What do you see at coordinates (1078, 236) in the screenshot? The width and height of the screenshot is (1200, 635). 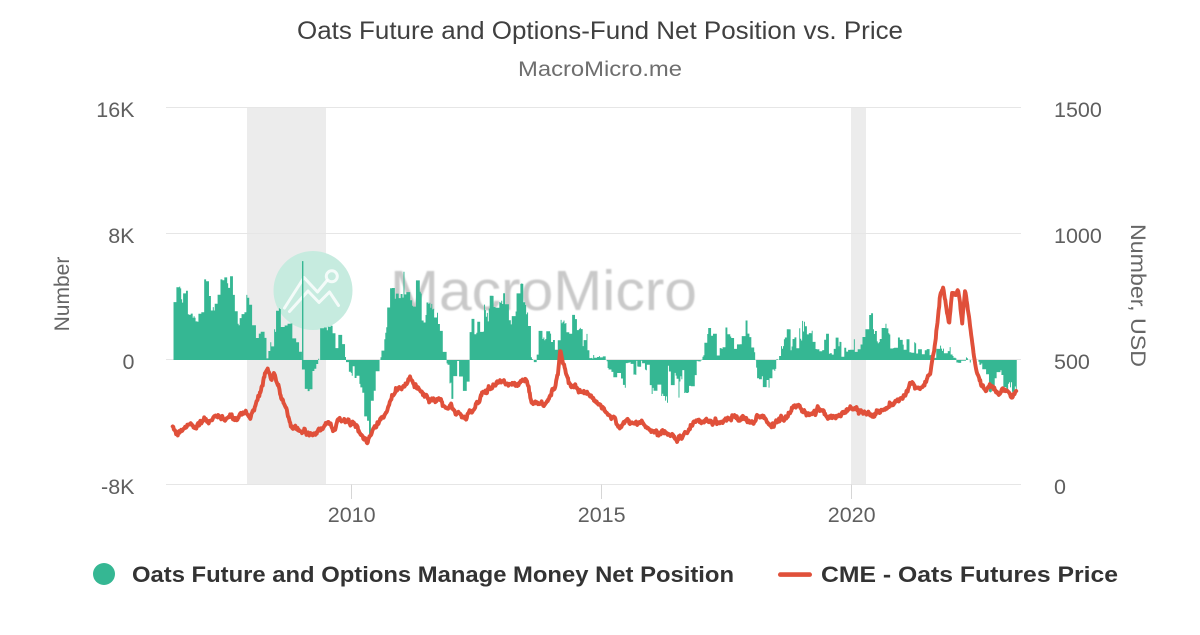 I see `svg-text: 1000` at bounding box center [1078, 236].